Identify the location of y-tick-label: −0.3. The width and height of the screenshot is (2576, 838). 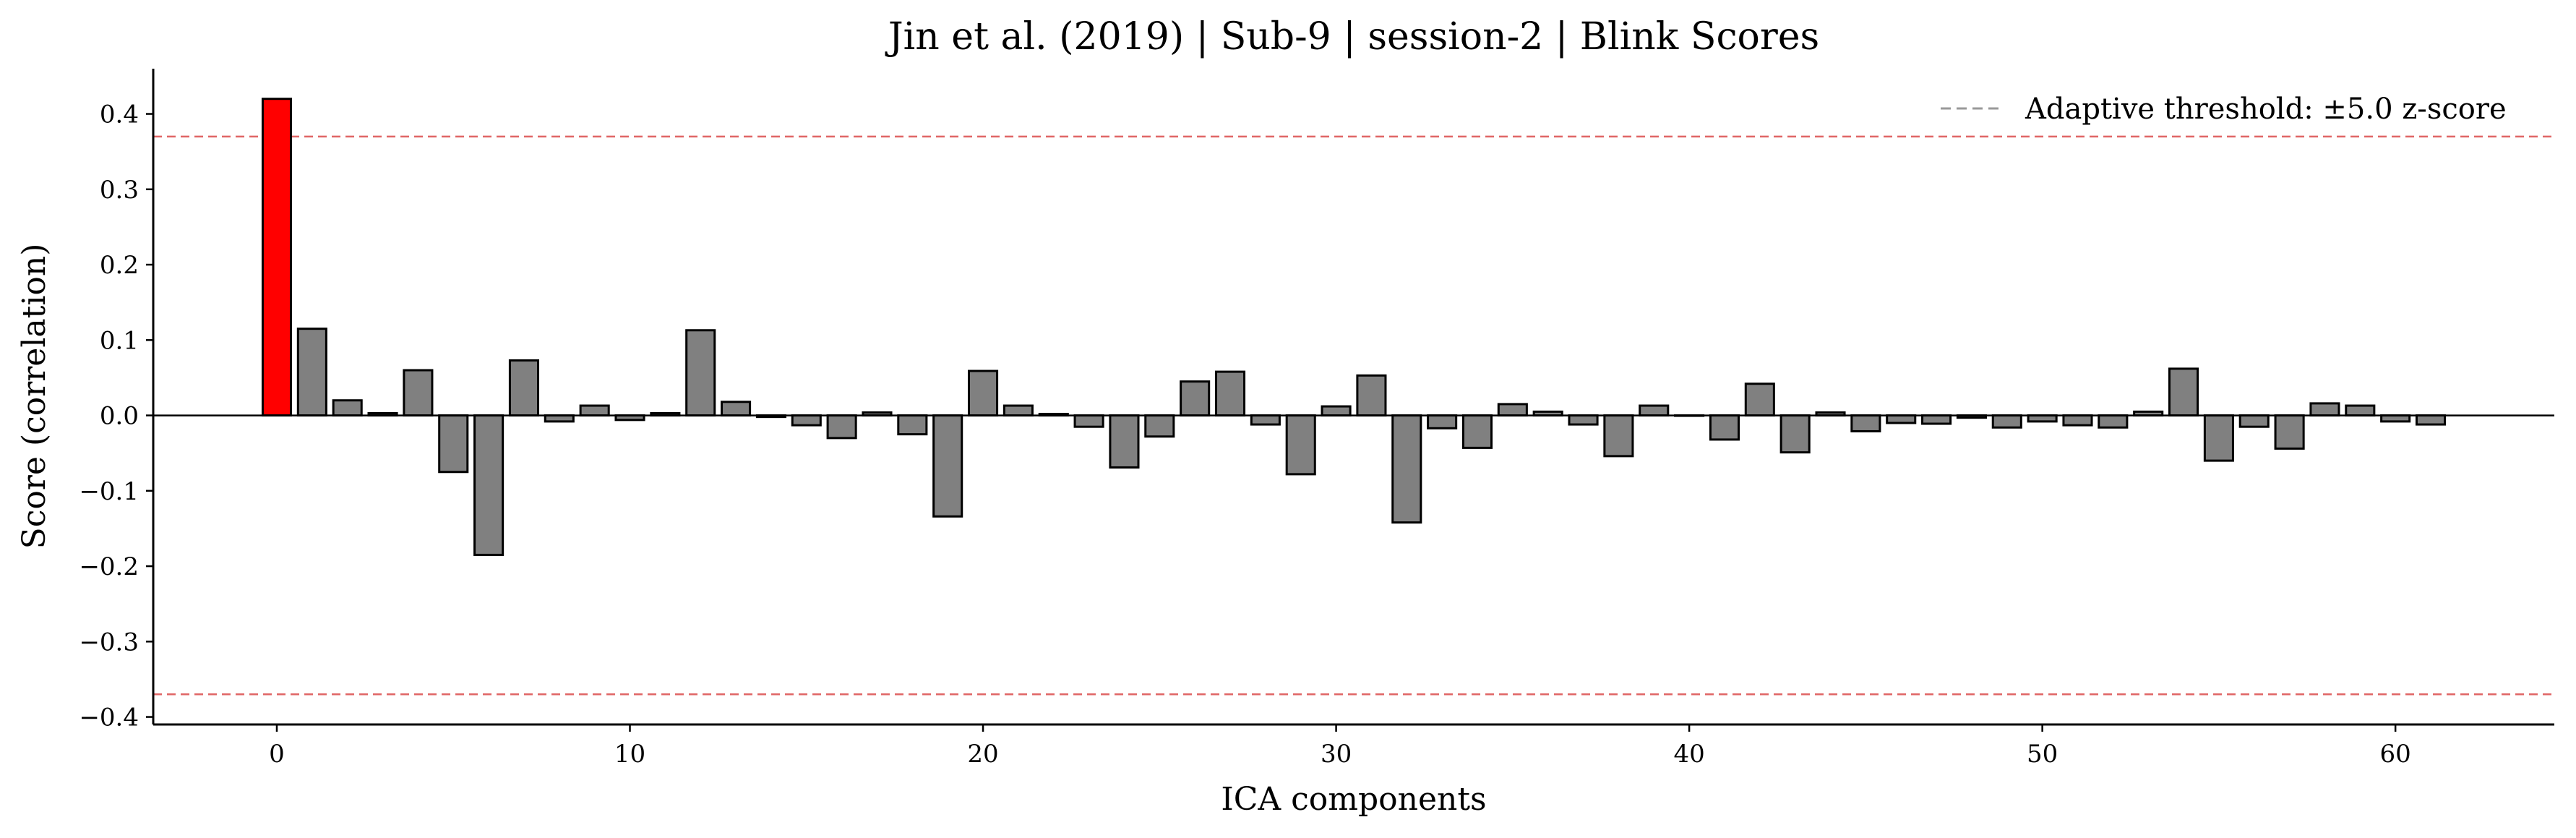
(109, 642).